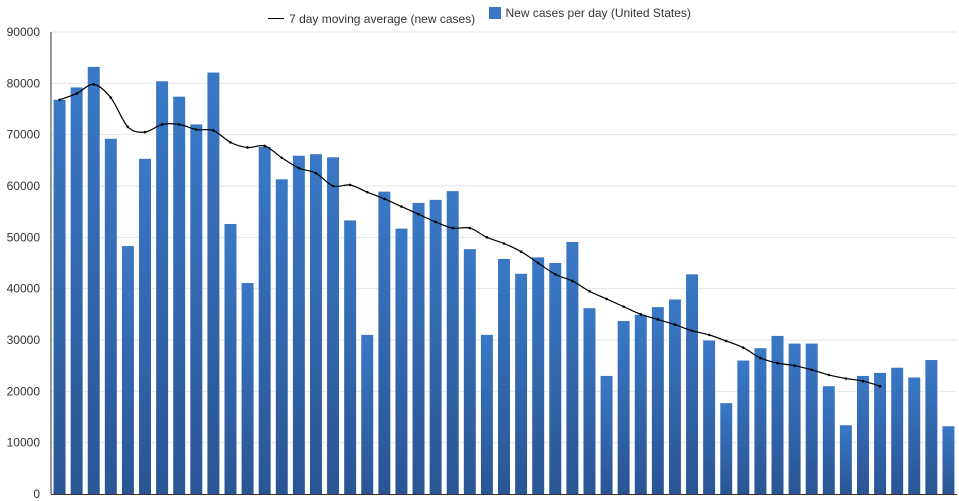  I want to click on legend-item-moving-average: 7 day moving average (new cases), so click(371, 19).